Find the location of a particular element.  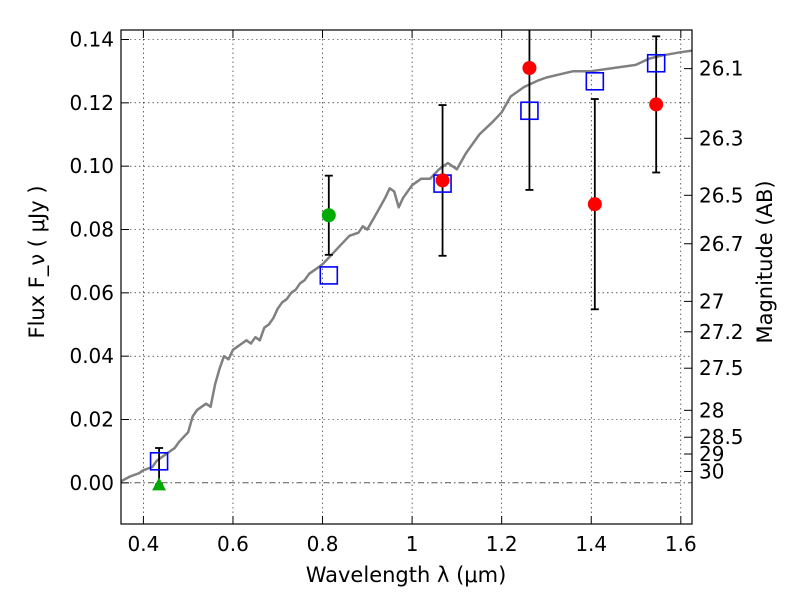

magnitude-tick-label: 27.5 is located at coordinates (721, 368).